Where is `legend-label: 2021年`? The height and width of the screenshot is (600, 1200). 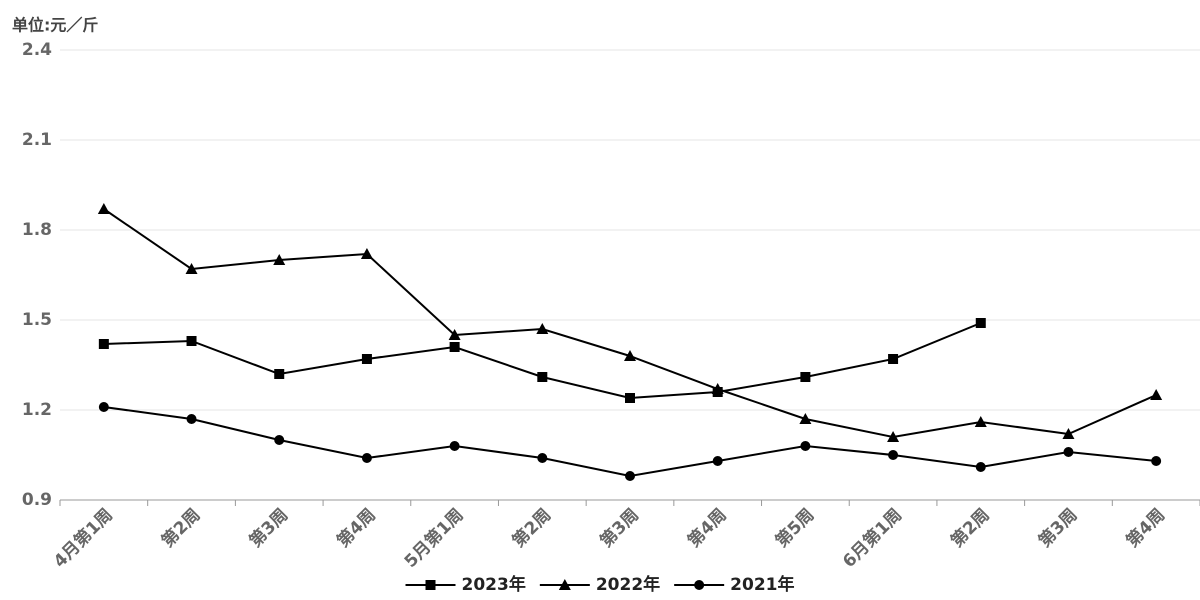 legend-label: 2021年 is located at coordinates (762, 584).